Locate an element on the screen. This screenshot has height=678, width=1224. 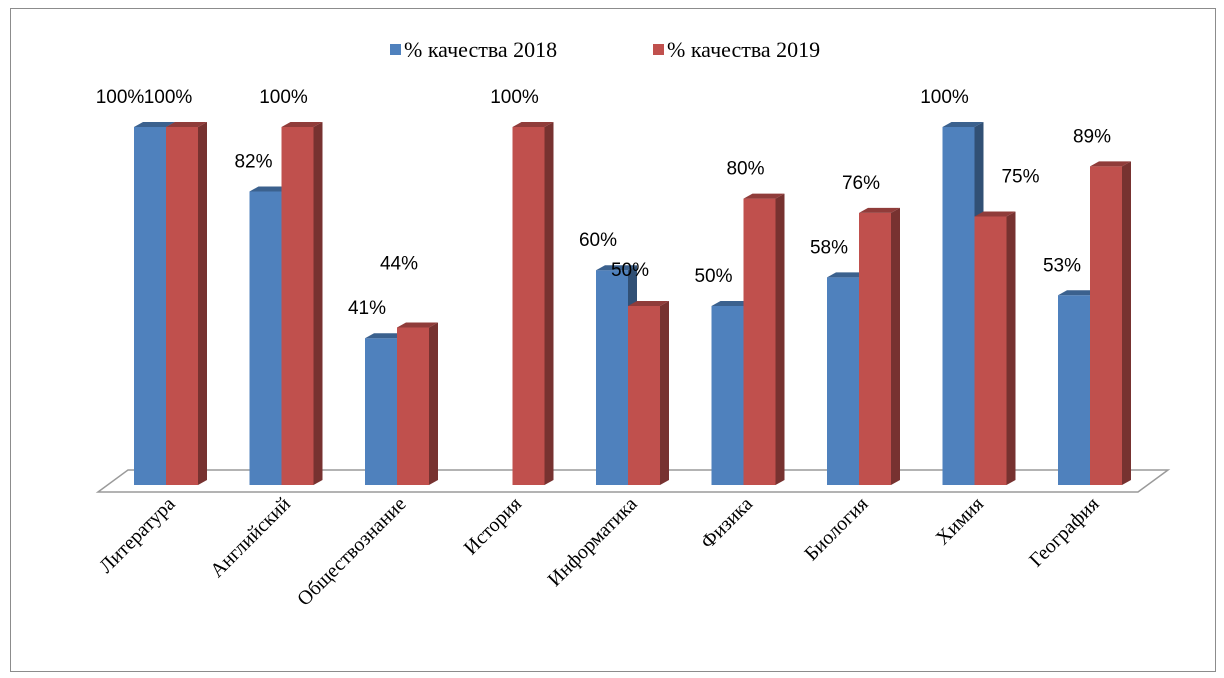
data-label-2018-5: 50% is located at coordinates (713, 276).